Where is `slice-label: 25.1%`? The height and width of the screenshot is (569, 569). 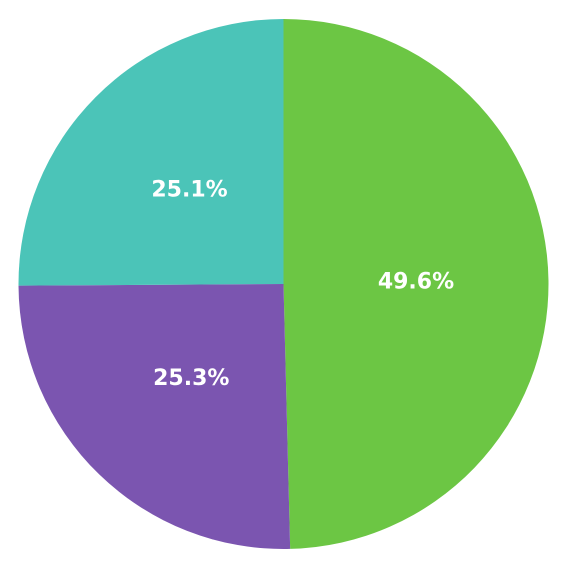 slice-label: 25.1% is located at coordinates (189, 190).